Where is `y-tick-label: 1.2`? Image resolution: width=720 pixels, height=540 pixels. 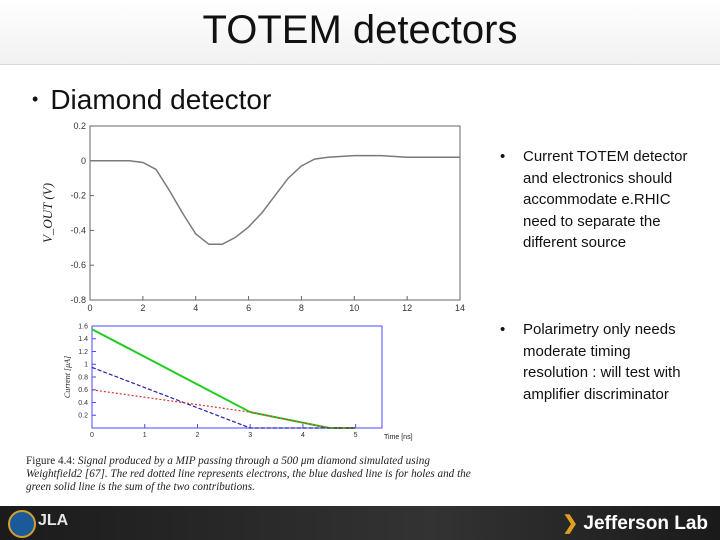 y-tick-label: 1.2 is located at coordinates (83, 352).